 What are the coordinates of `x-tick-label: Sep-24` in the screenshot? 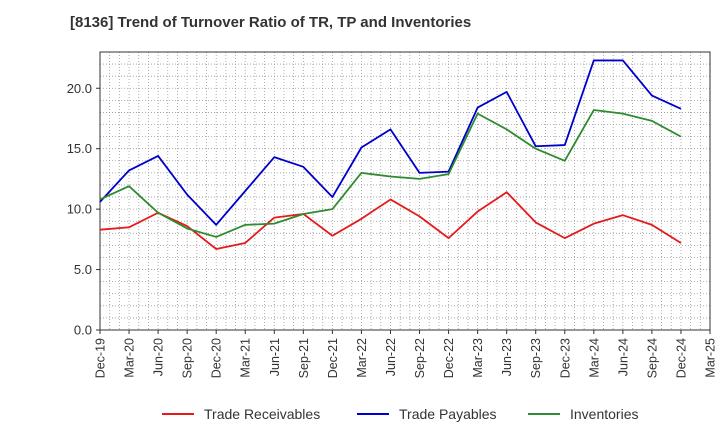 It's located at (652, 358).